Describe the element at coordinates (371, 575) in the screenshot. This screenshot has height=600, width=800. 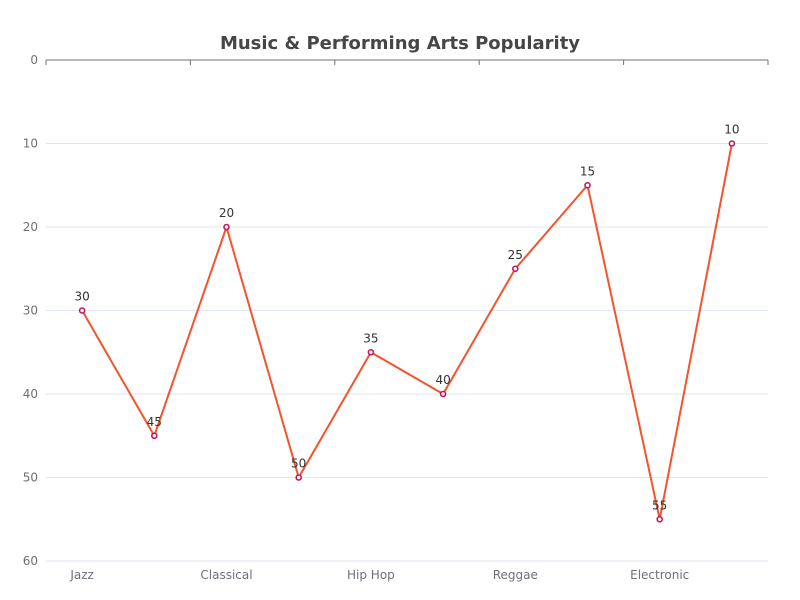
I see `x-tick-label: Hip Hop` at that location.